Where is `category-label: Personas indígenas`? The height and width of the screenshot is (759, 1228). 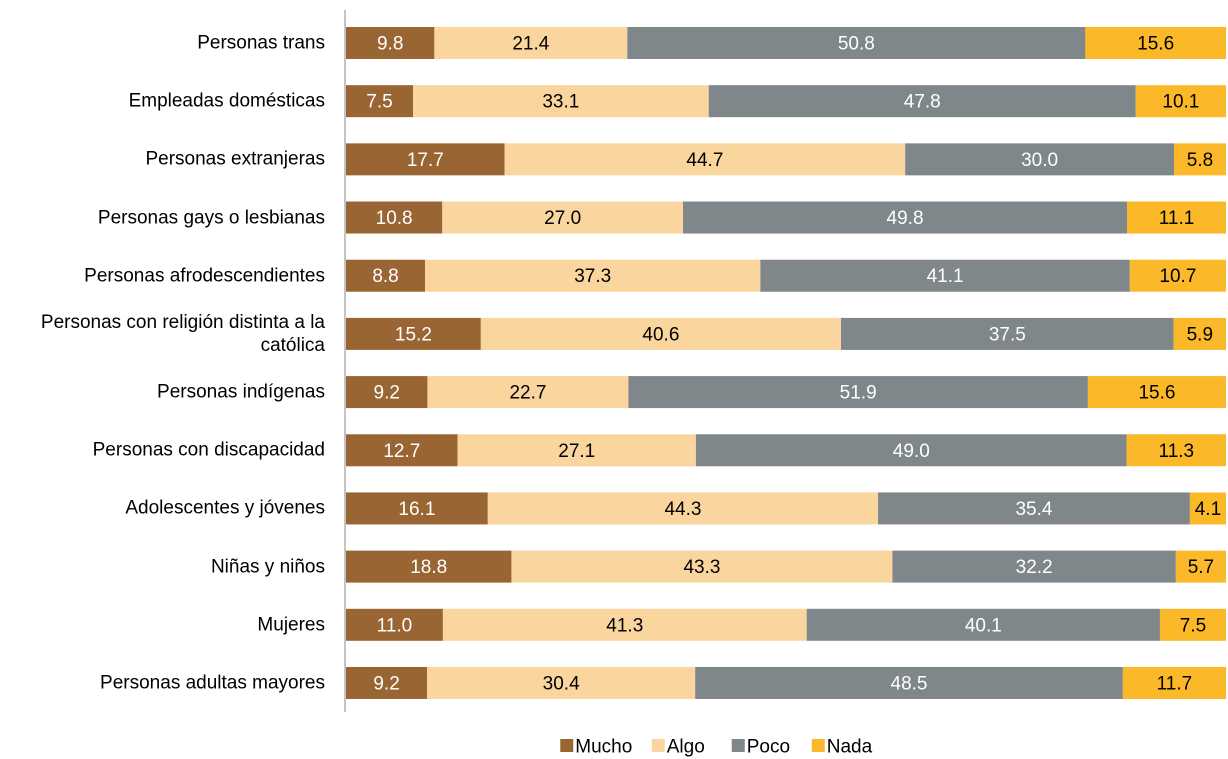 category-label: Personas indígenas is located at coordinates (241, 392).